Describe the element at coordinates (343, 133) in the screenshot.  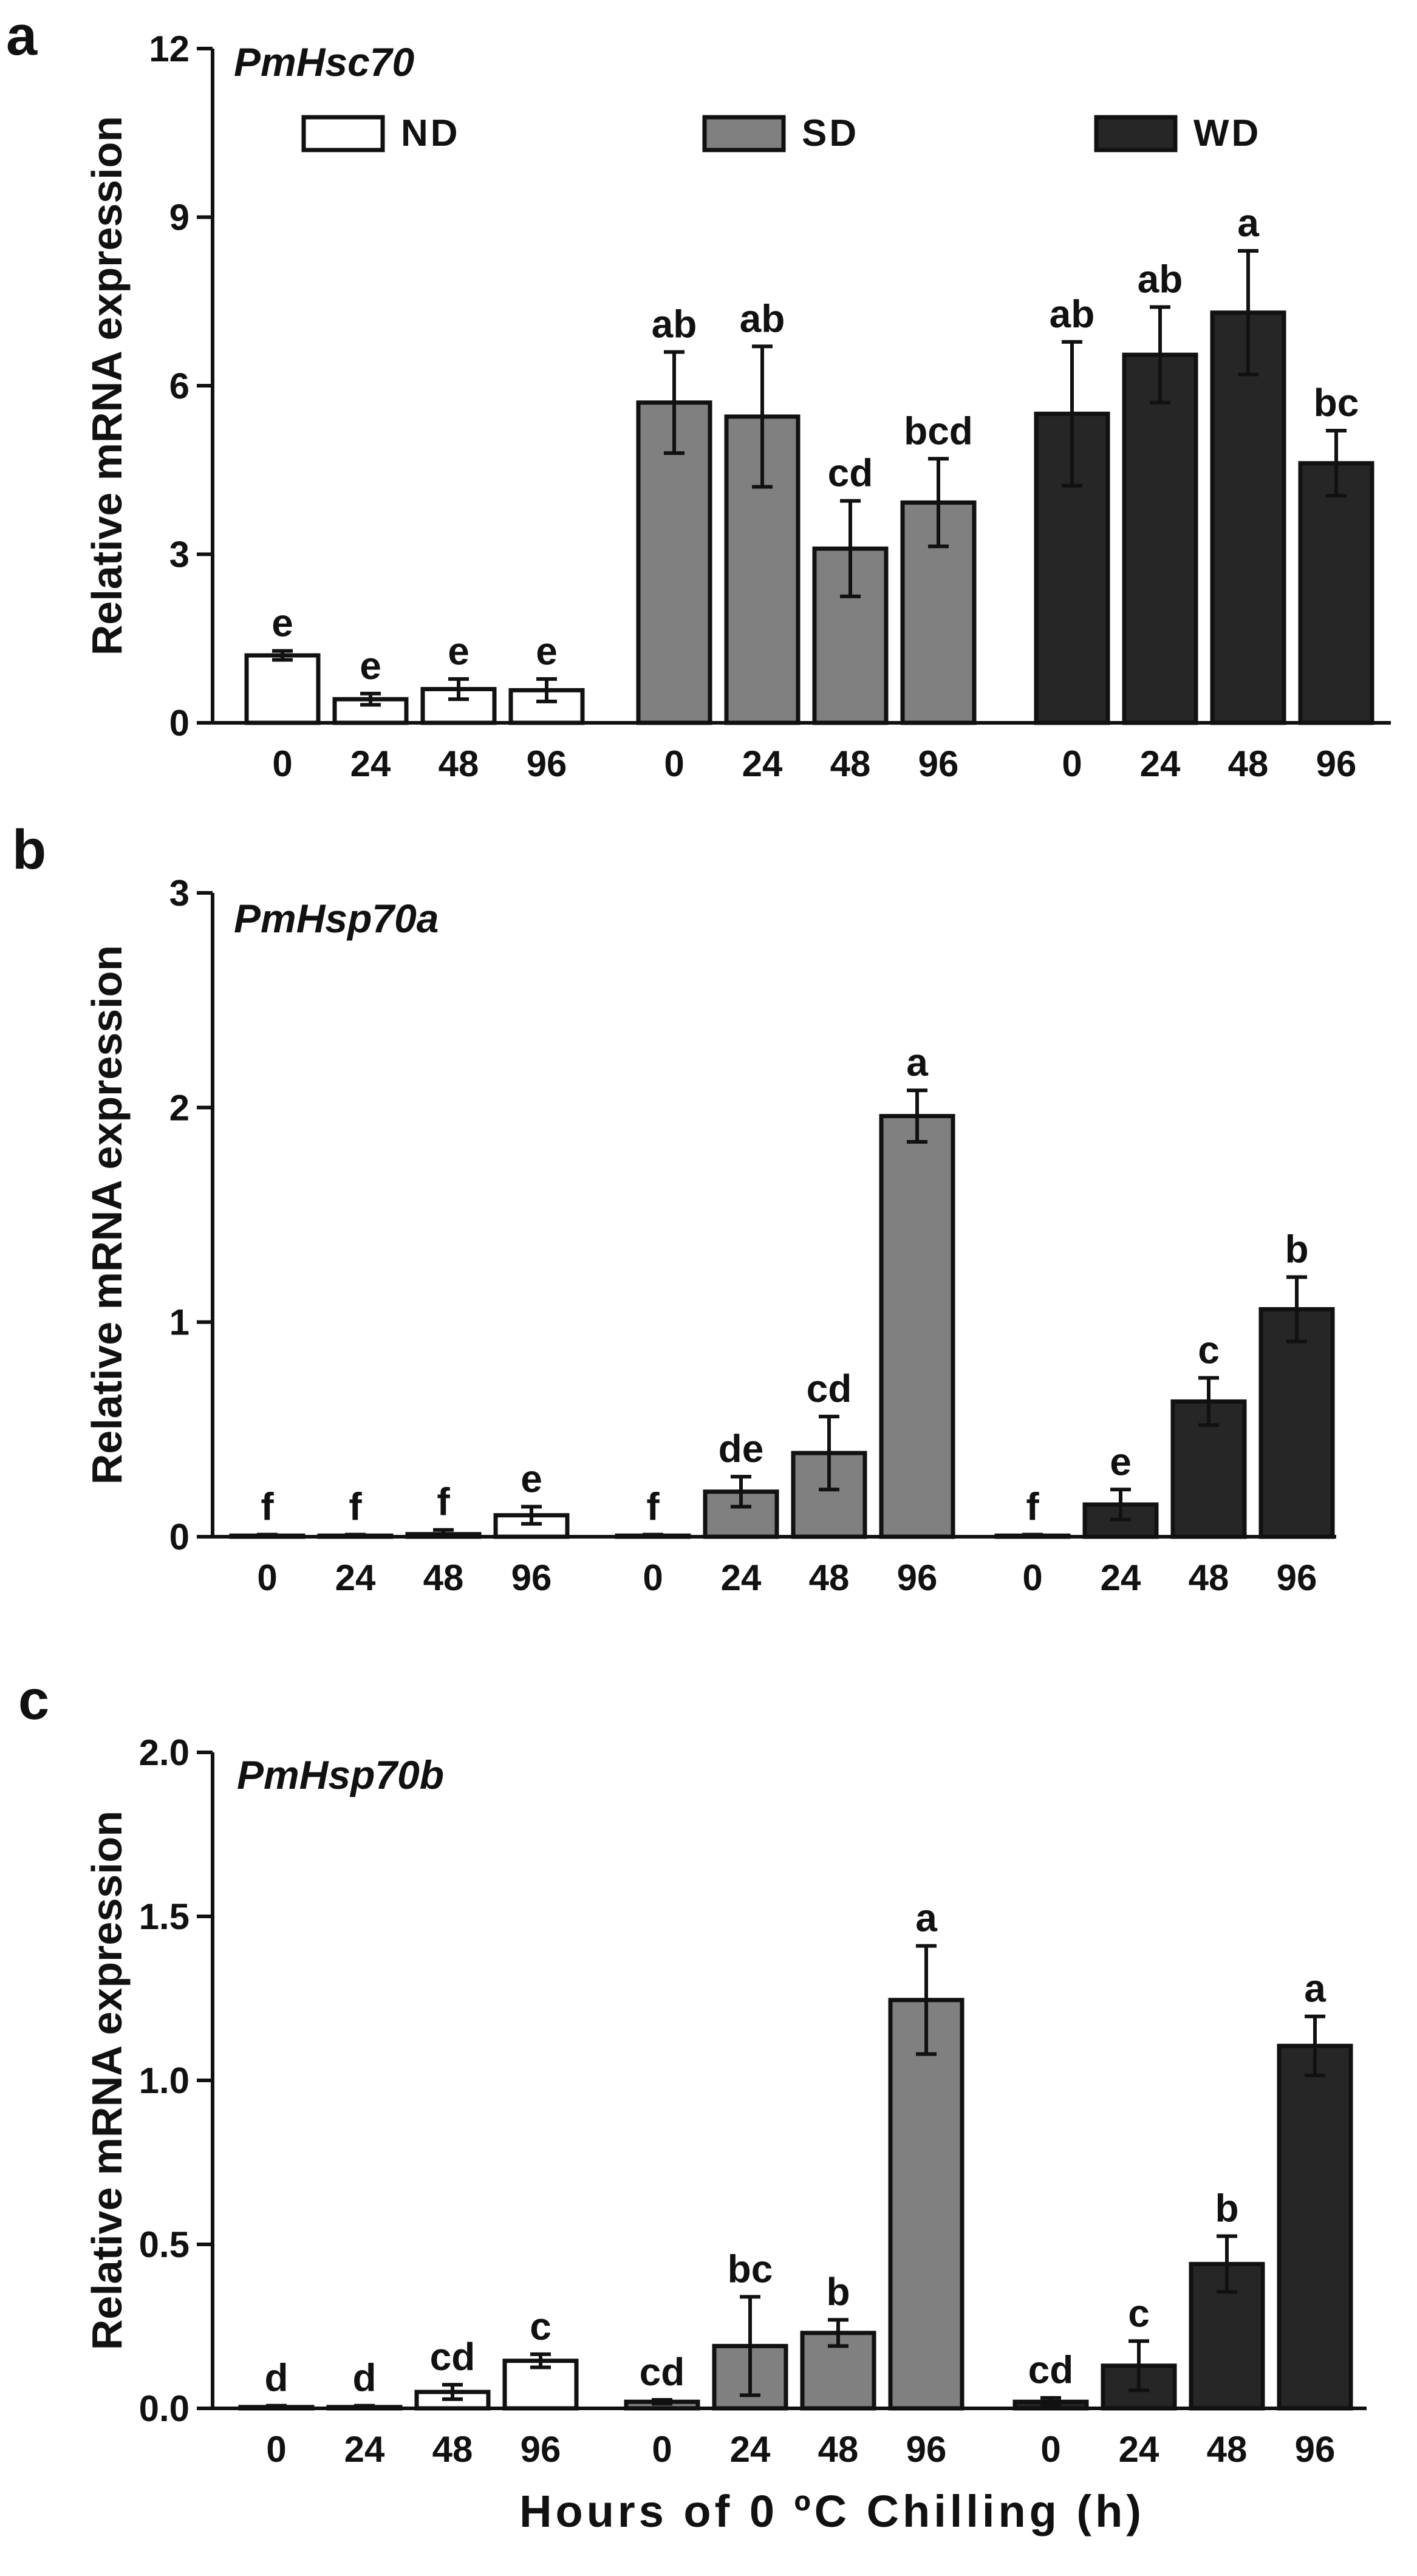
I see `legend-swatch-nd` at that location.